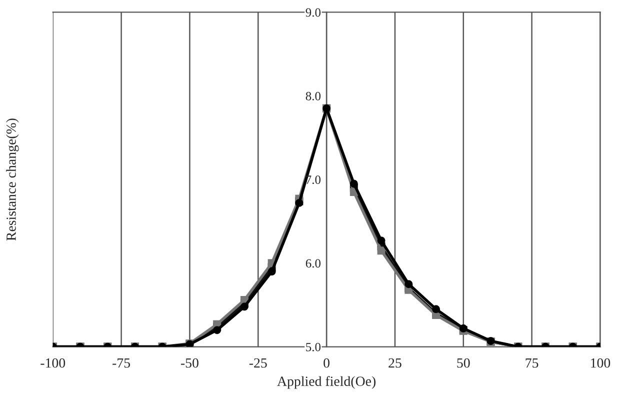 The image size is (622, 408). What do you see at coordinates (327, 363) in the screenshot?
I see `x-tick-label: 0` at bounding box center [327, 363].